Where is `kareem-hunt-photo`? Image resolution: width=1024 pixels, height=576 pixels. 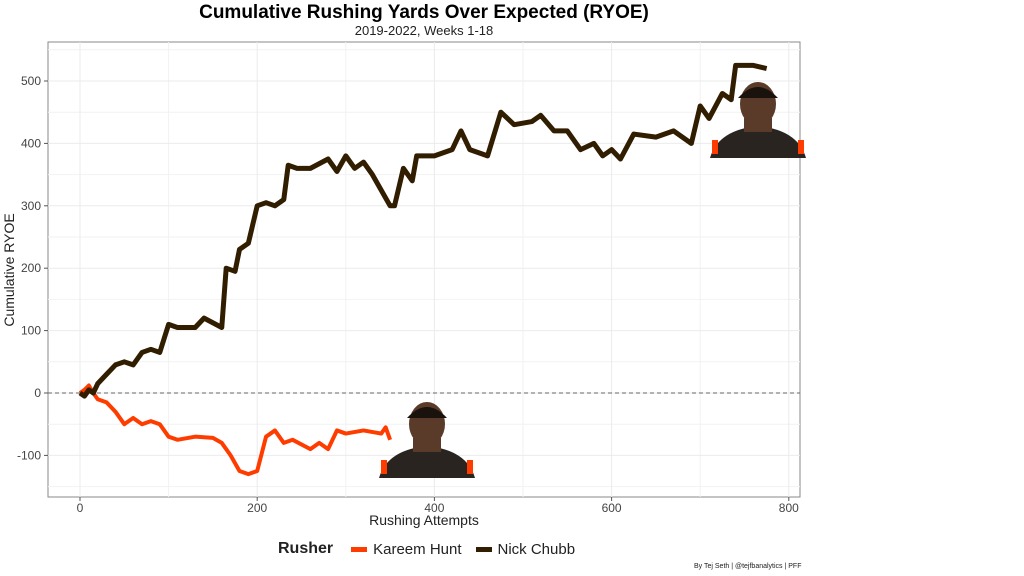
kareem-hunt-photo is located at coordinates (427, 440).